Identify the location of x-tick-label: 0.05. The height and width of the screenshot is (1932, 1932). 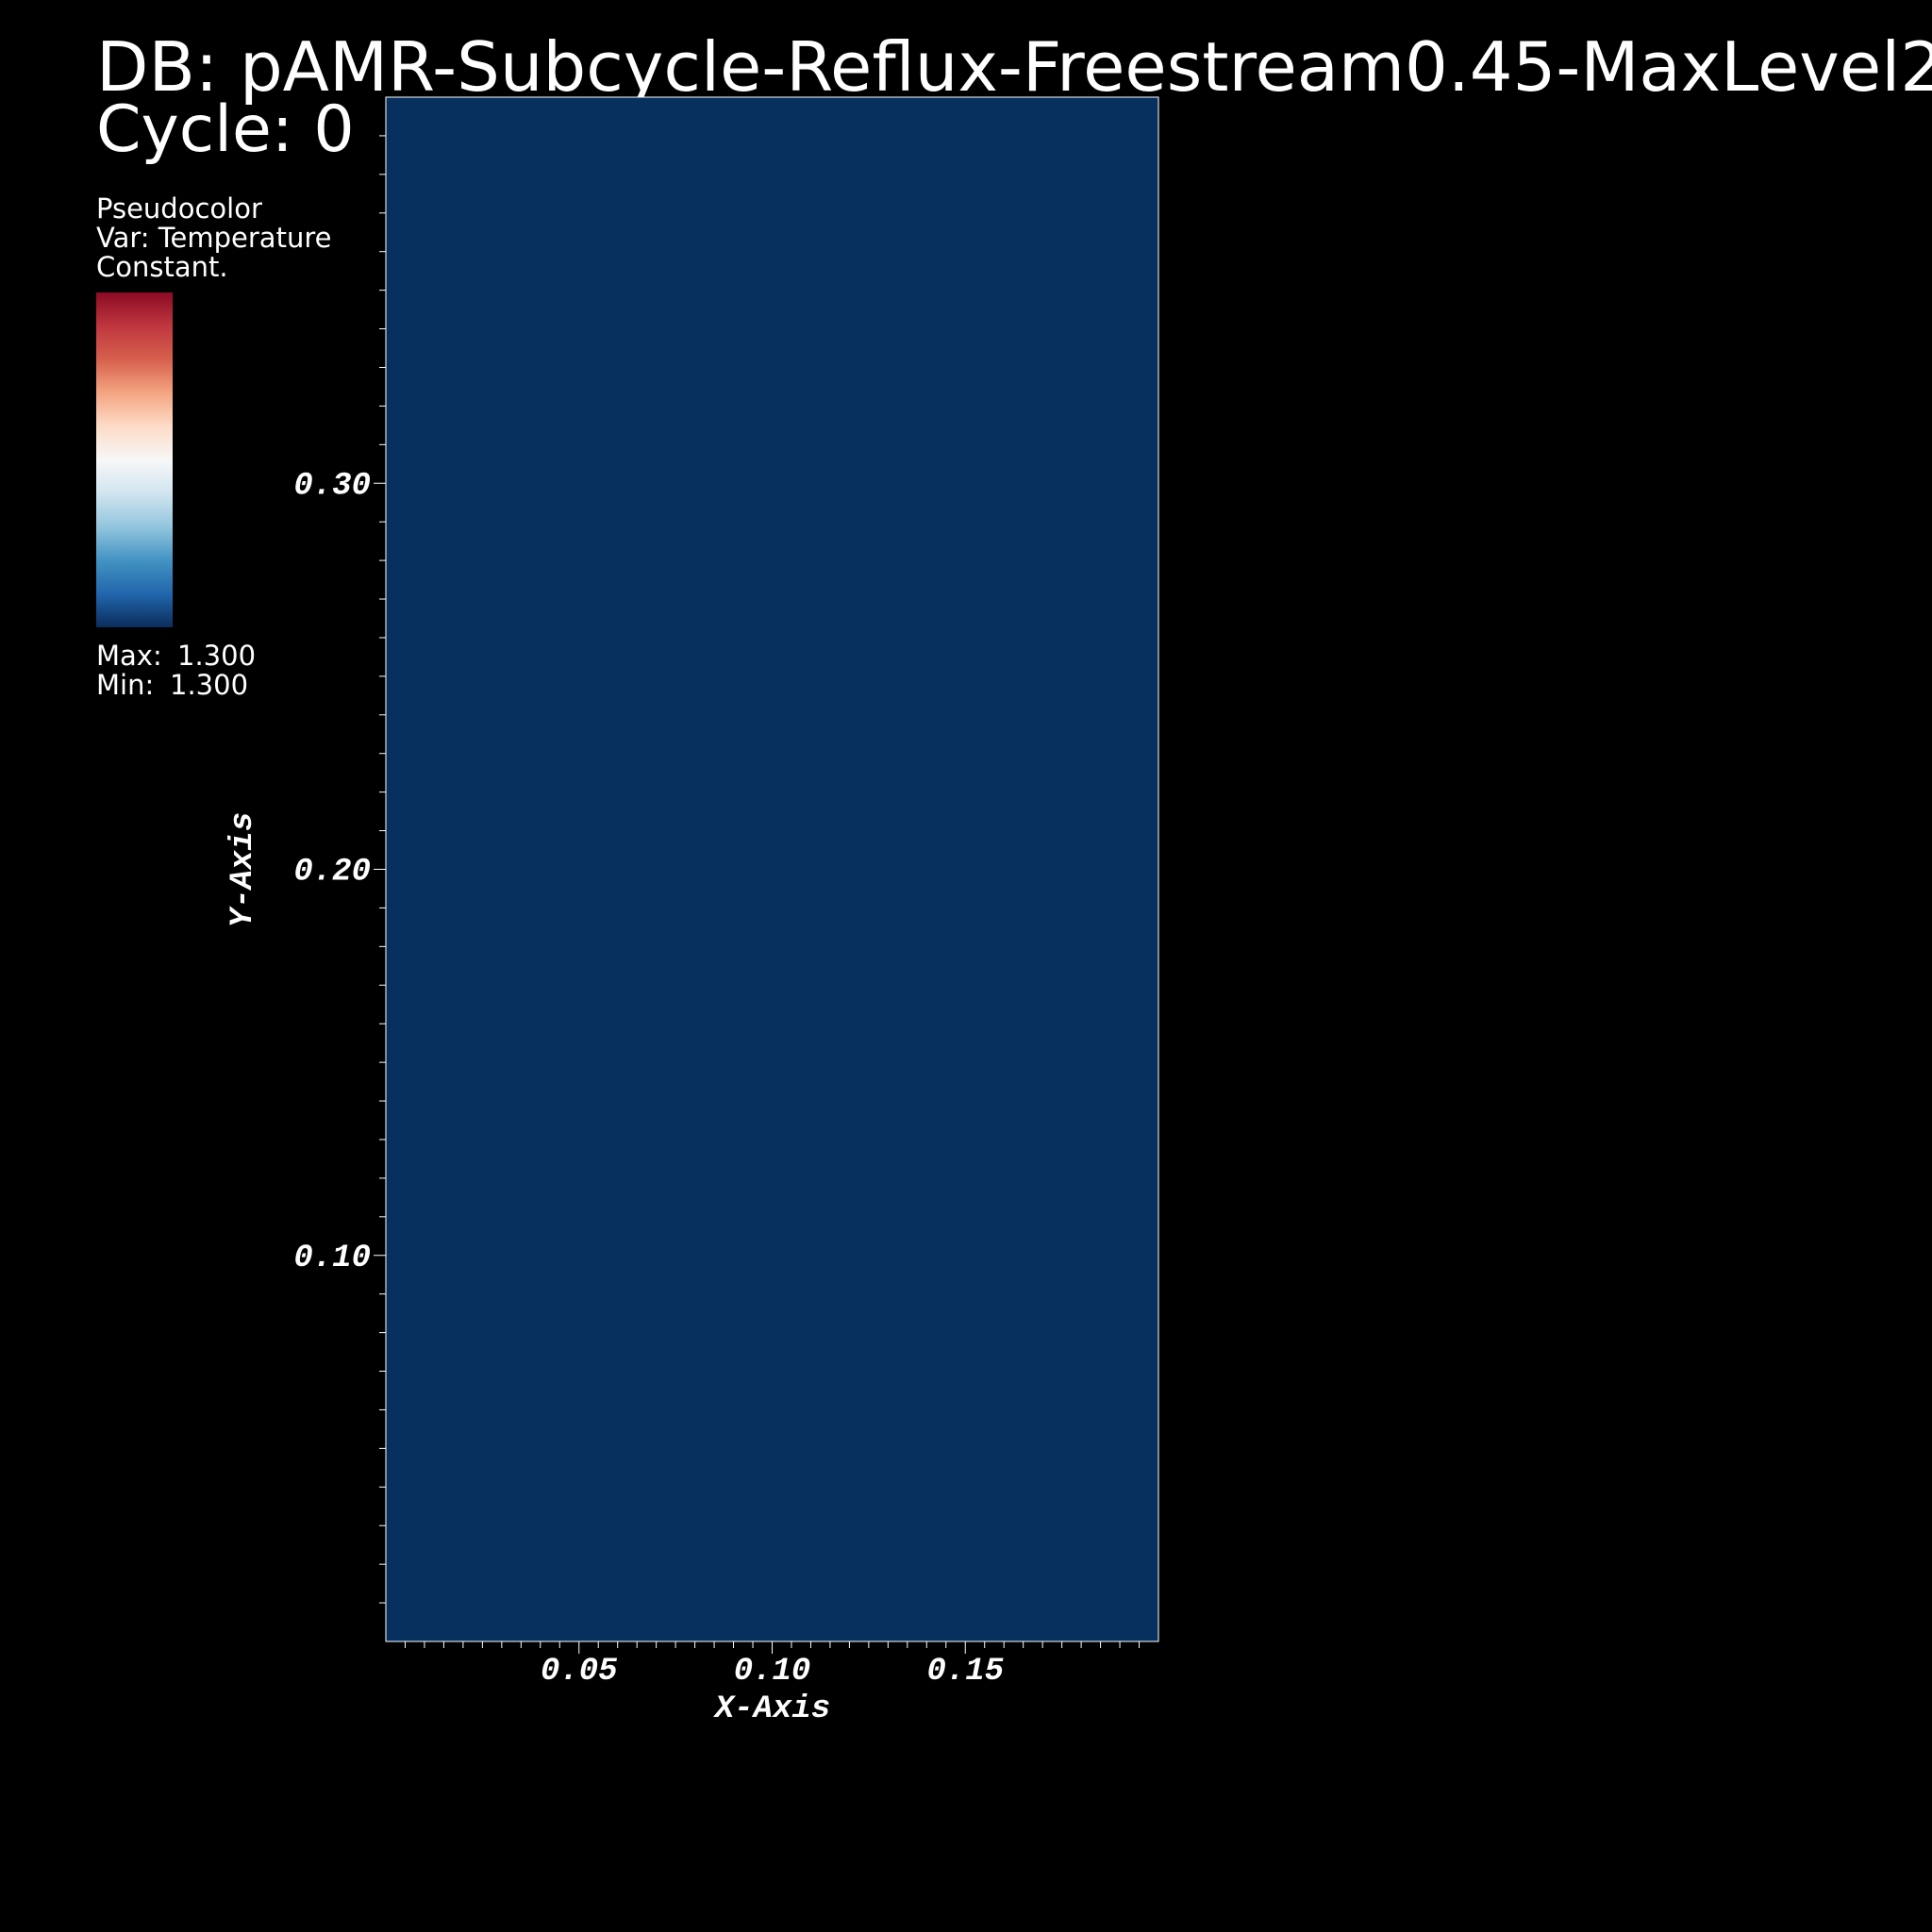
(579, 1672).